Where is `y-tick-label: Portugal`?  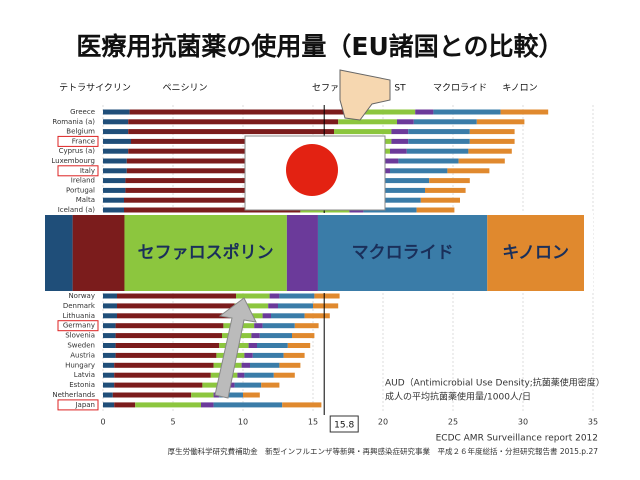 y-tick-label: Portugal is located at coordinates (80, 190).